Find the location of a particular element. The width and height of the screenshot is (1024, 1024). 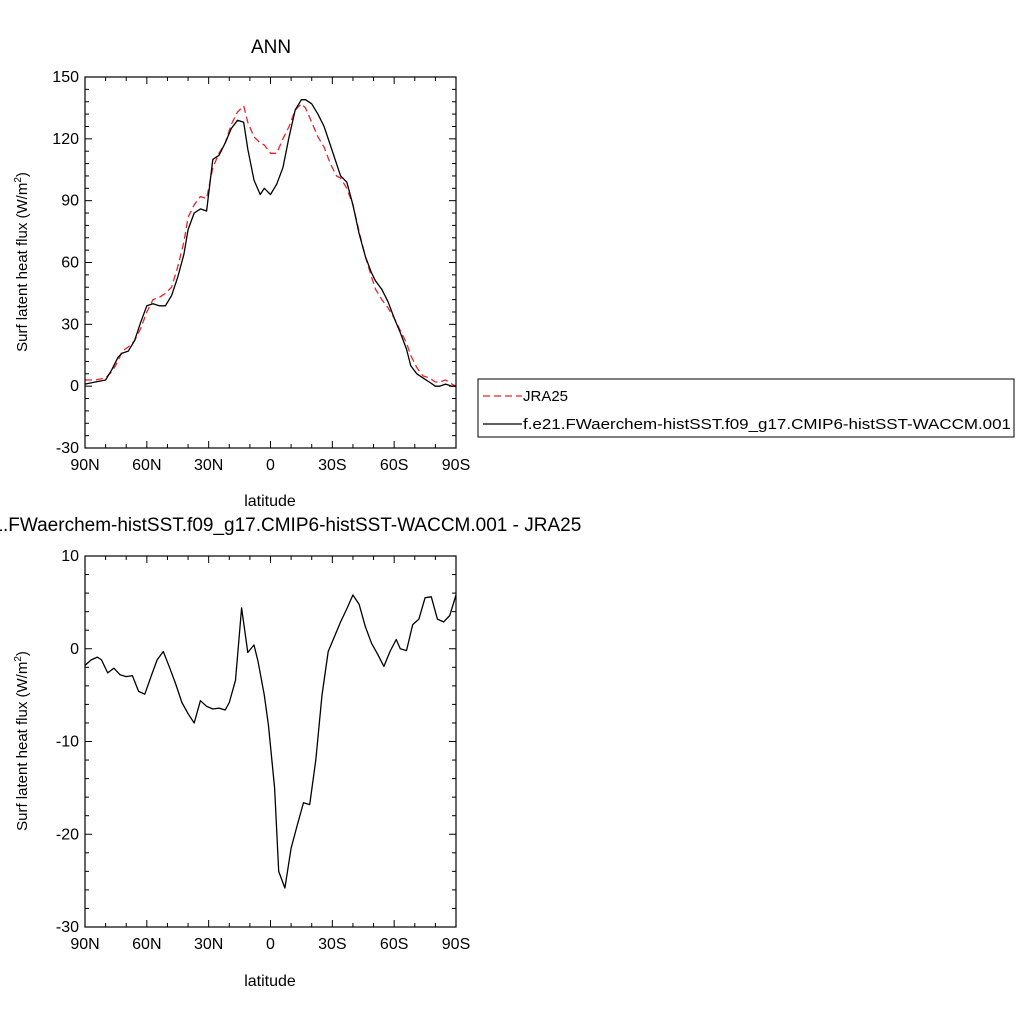

top-panel-title: ANN is located at coordinates (271, 47).